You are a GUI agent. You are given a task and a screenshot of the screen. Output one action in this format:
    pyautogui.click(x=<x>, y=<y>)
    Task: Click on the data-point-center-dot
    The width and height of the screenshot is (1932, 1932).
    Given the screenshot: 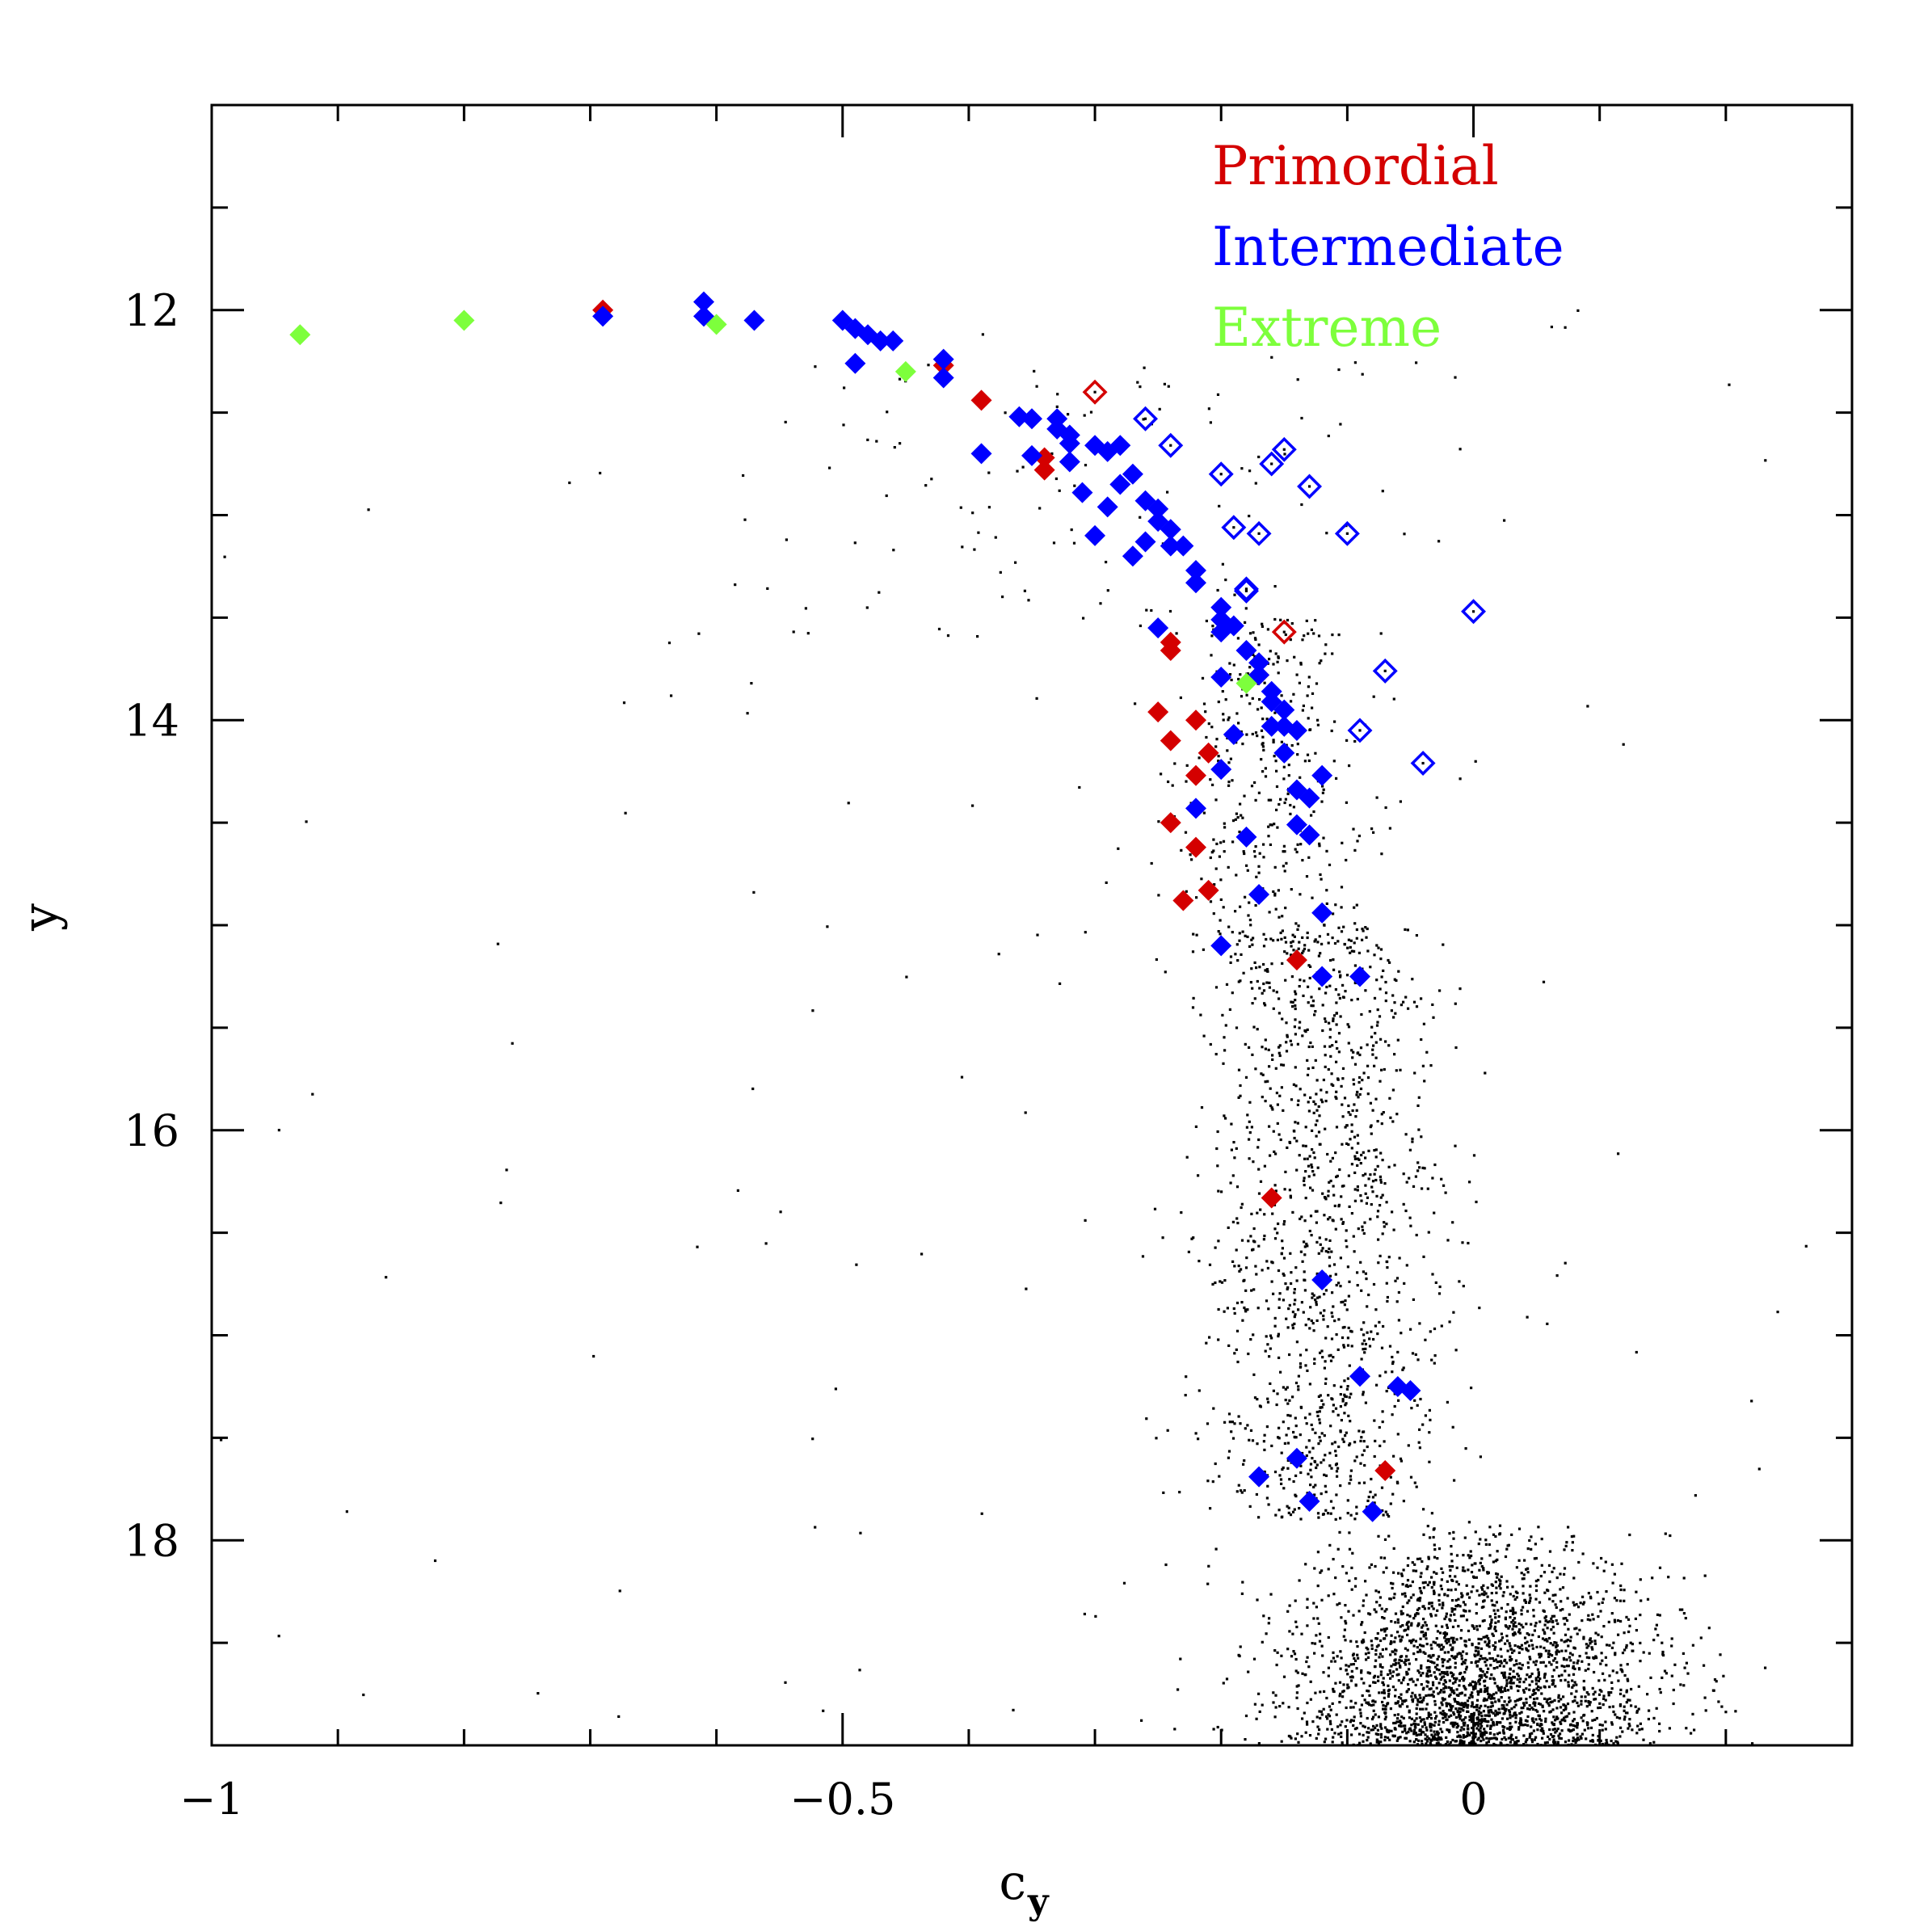 What is the action you would take?
    pyautogui.click(x=1246, y=590)
    